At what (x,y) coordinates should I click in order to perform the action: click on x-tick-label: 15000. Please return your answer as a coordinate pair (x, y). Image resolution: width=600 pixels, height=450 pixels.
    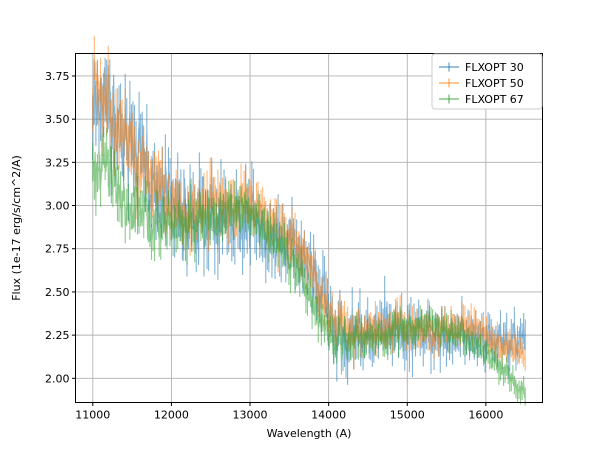
    Looking at the image, I should click on (407, 415).